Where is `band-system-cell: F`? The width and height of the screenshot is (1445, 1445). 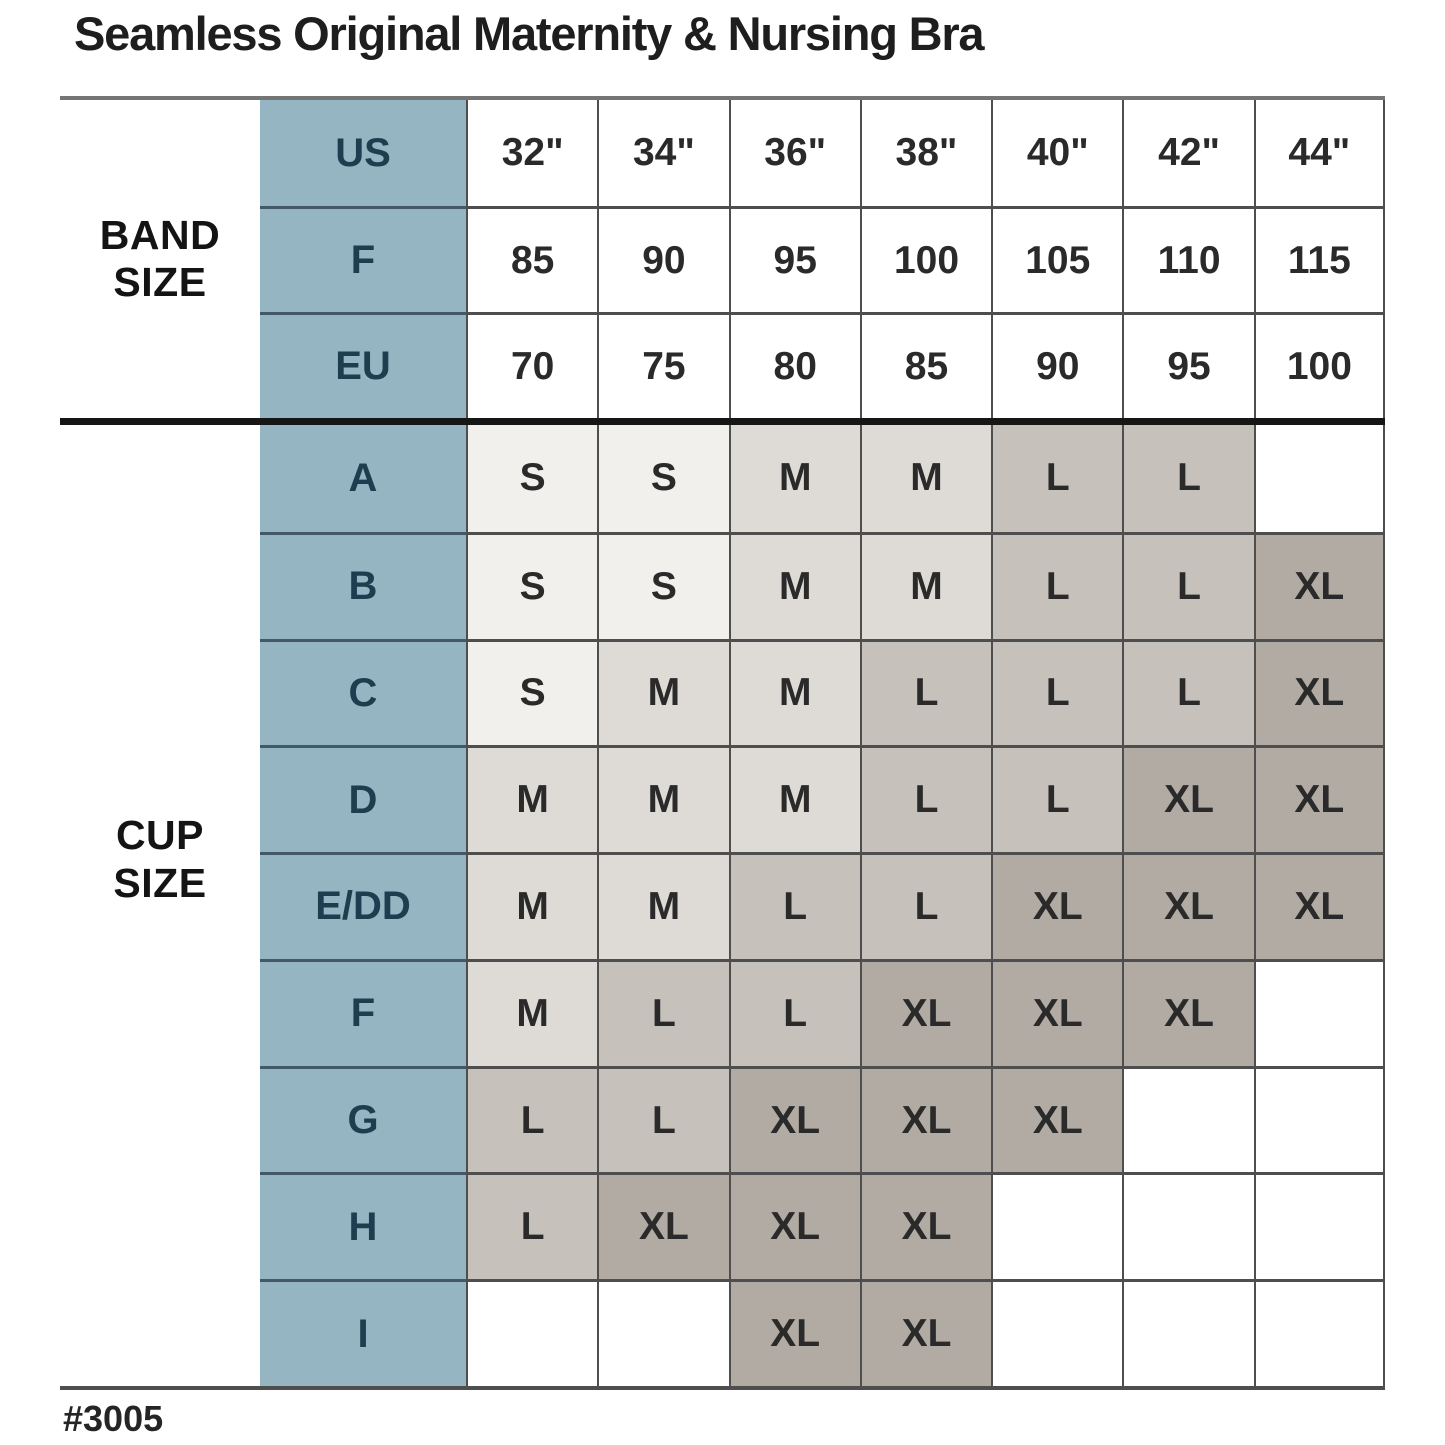
band-system-cell: F is located at coordinates (363, 259).